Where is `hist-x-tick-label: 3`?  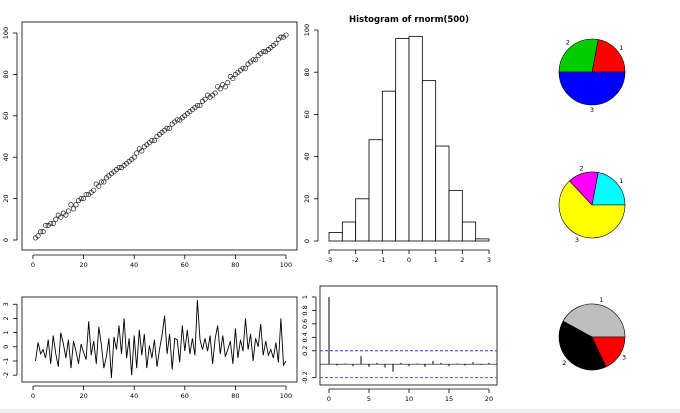
hist-x-tick-label: 3 is located at coordinates (489, 260).